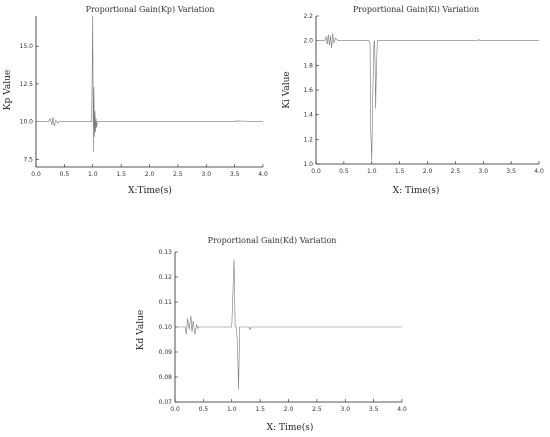  Describe the element at coordinates (166, 277) in the screenshot. I see `y-tick-label: 0.12` at that location.